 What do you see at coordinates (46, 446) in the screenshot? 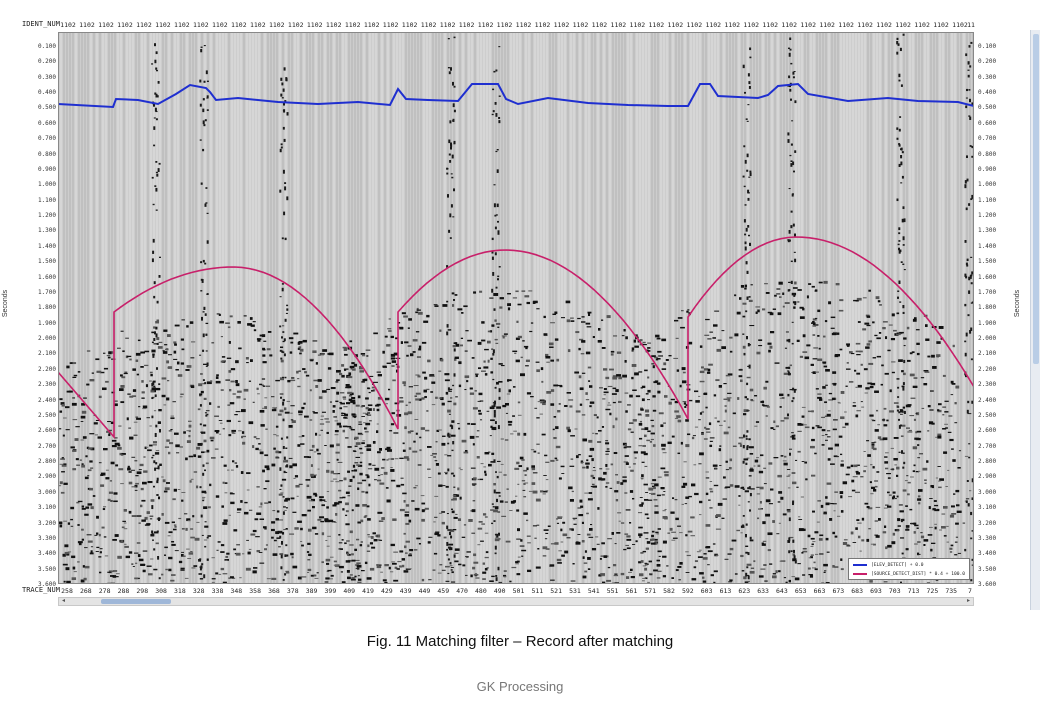
I see `y-tick-left: 2.700` at bounding box center [46, 446].